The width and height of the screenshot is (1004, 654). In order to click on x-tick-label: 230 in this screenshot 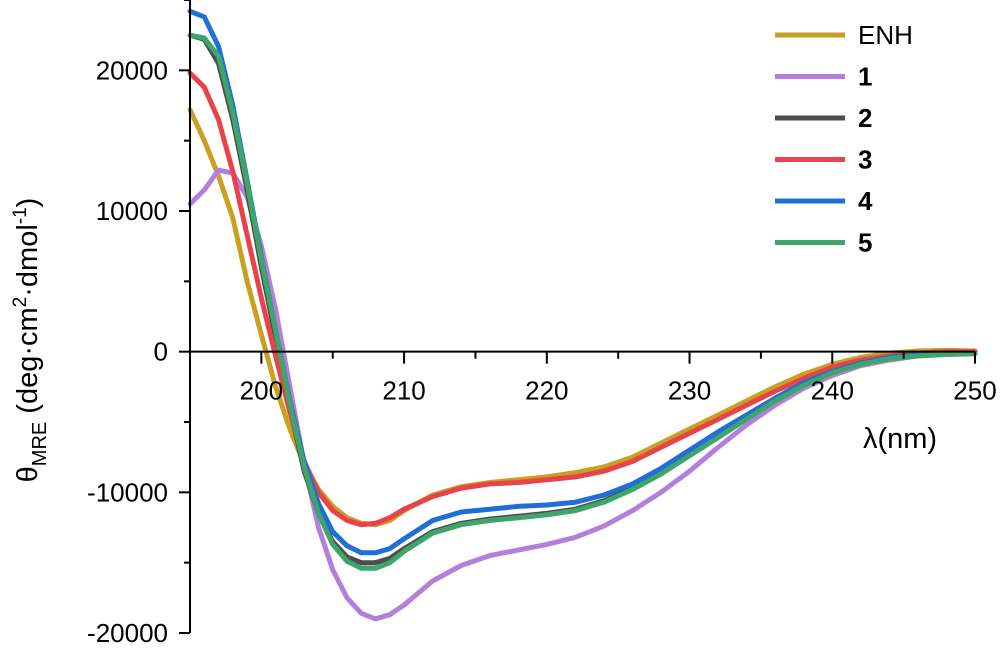, I will do `click(689, 391)`.